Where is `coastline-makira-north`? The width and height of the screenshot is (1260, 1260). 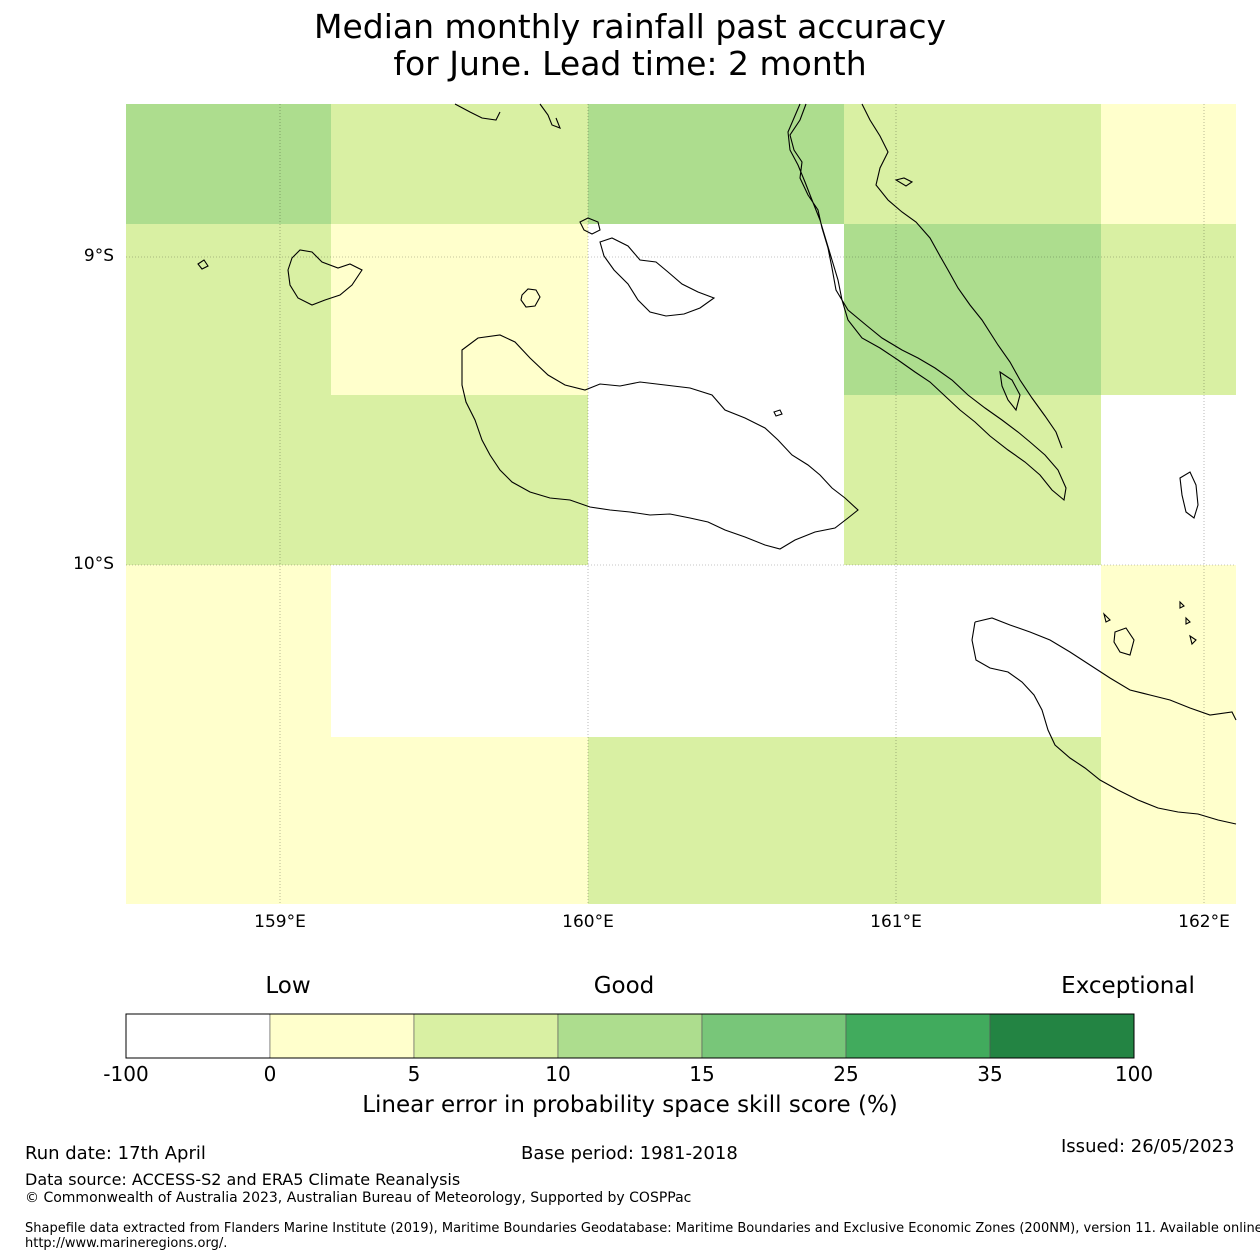 coastline-makira-north is located at coordinates (1105, 669).